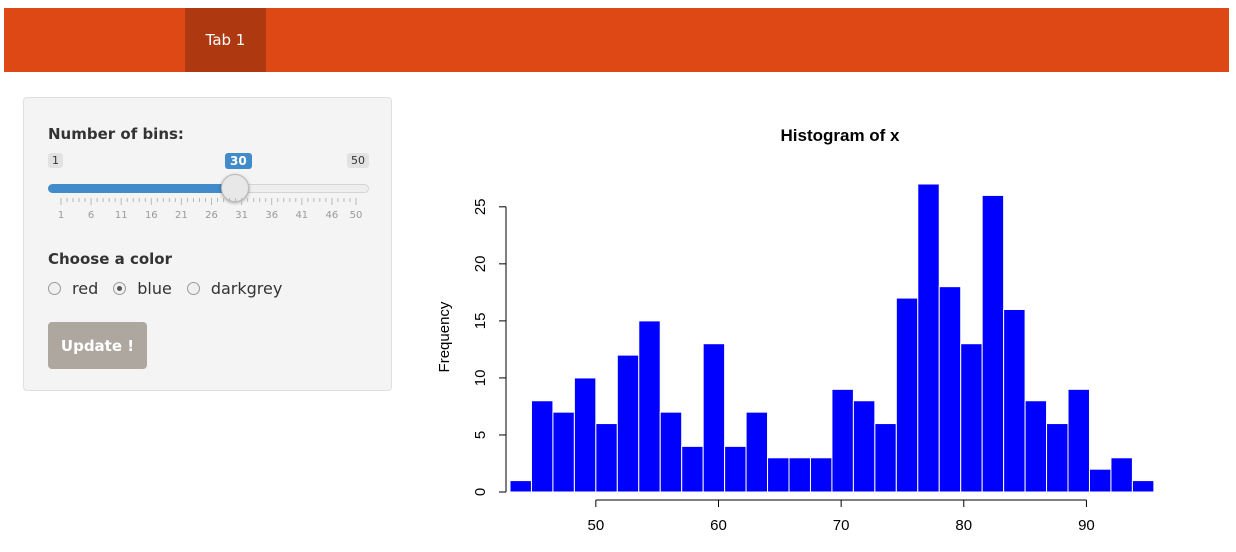 This screenshot has width=1236, height=552. I want to click on radio-blue: blue, so click(142, 288).